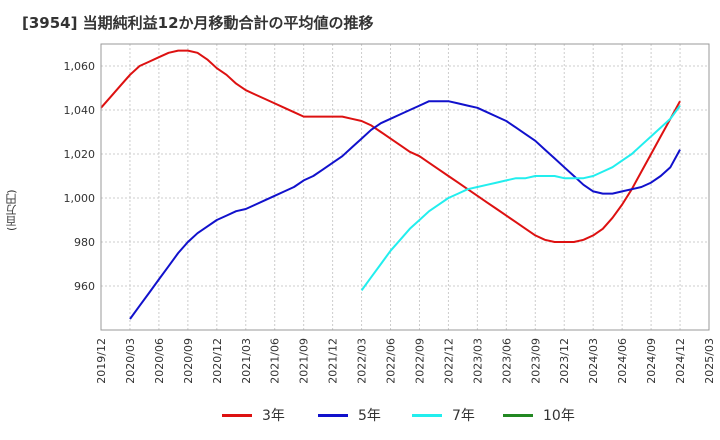 The height and width of the screenshot is (440, 720). What do you see at coordinates (535, 361) in the screenshot?
I see `x-tick-label: 2023/09` at bounding box center [535, 361].